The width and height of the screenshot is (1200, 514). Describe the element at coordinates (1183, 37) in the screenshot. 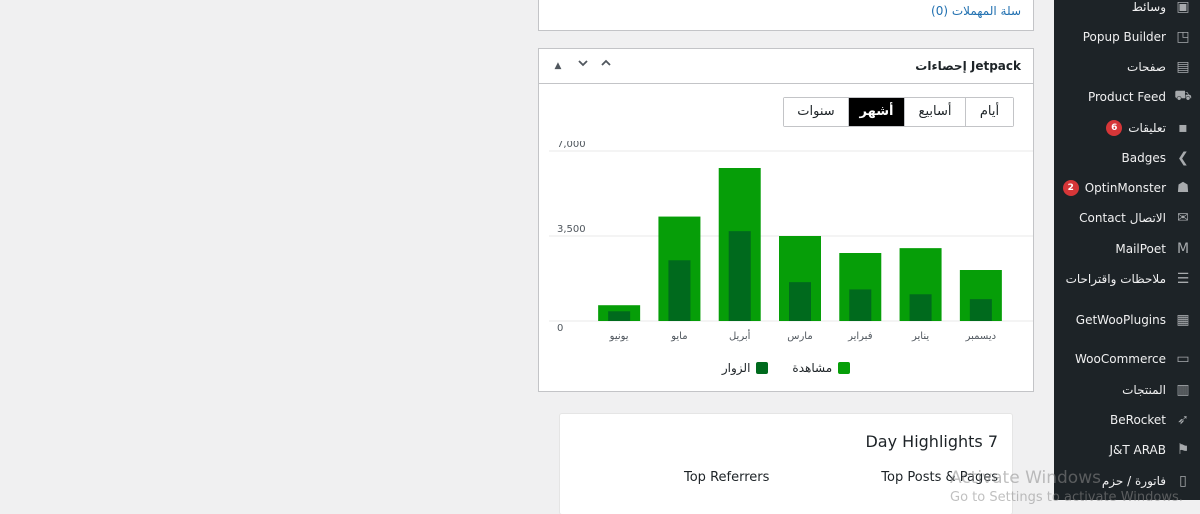

I see `popup-icon: ◳` at that location.